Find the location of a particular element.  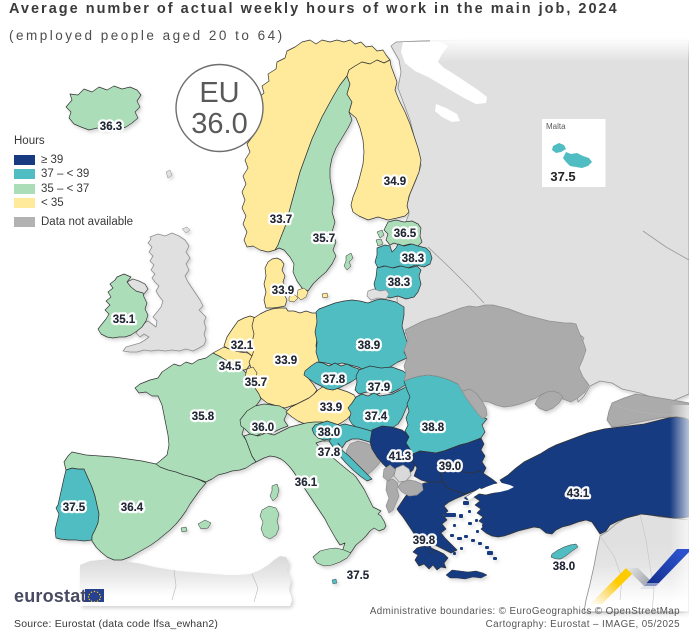

svg-text: 43.1 is located at coordinates (578, 494).